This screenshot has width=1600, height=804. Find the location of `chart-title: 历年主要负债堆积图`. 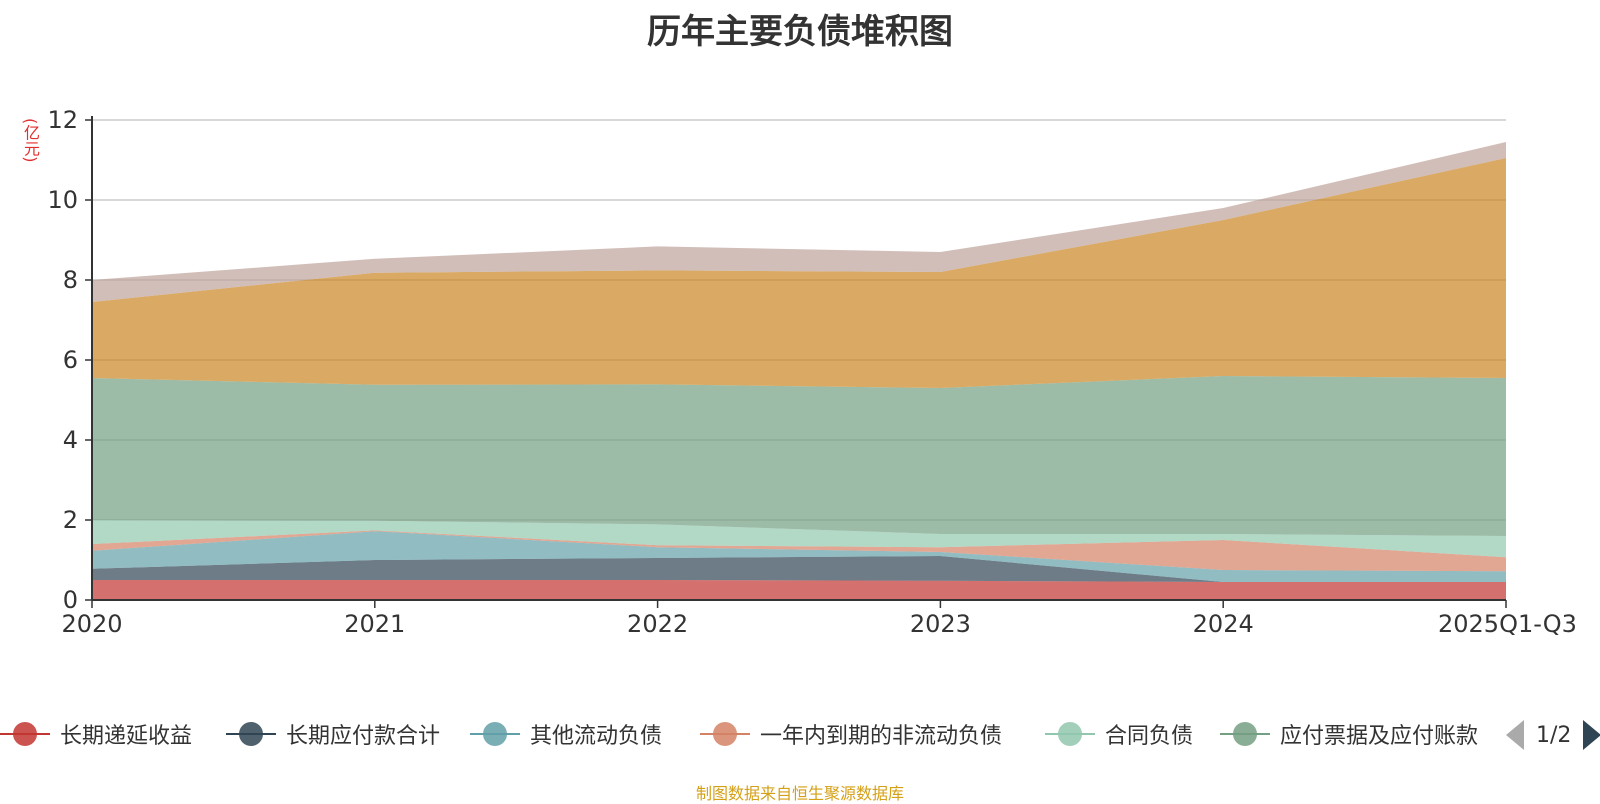

chart-title: 历年主要负债堆积图 is located at coordinates (800, 32).